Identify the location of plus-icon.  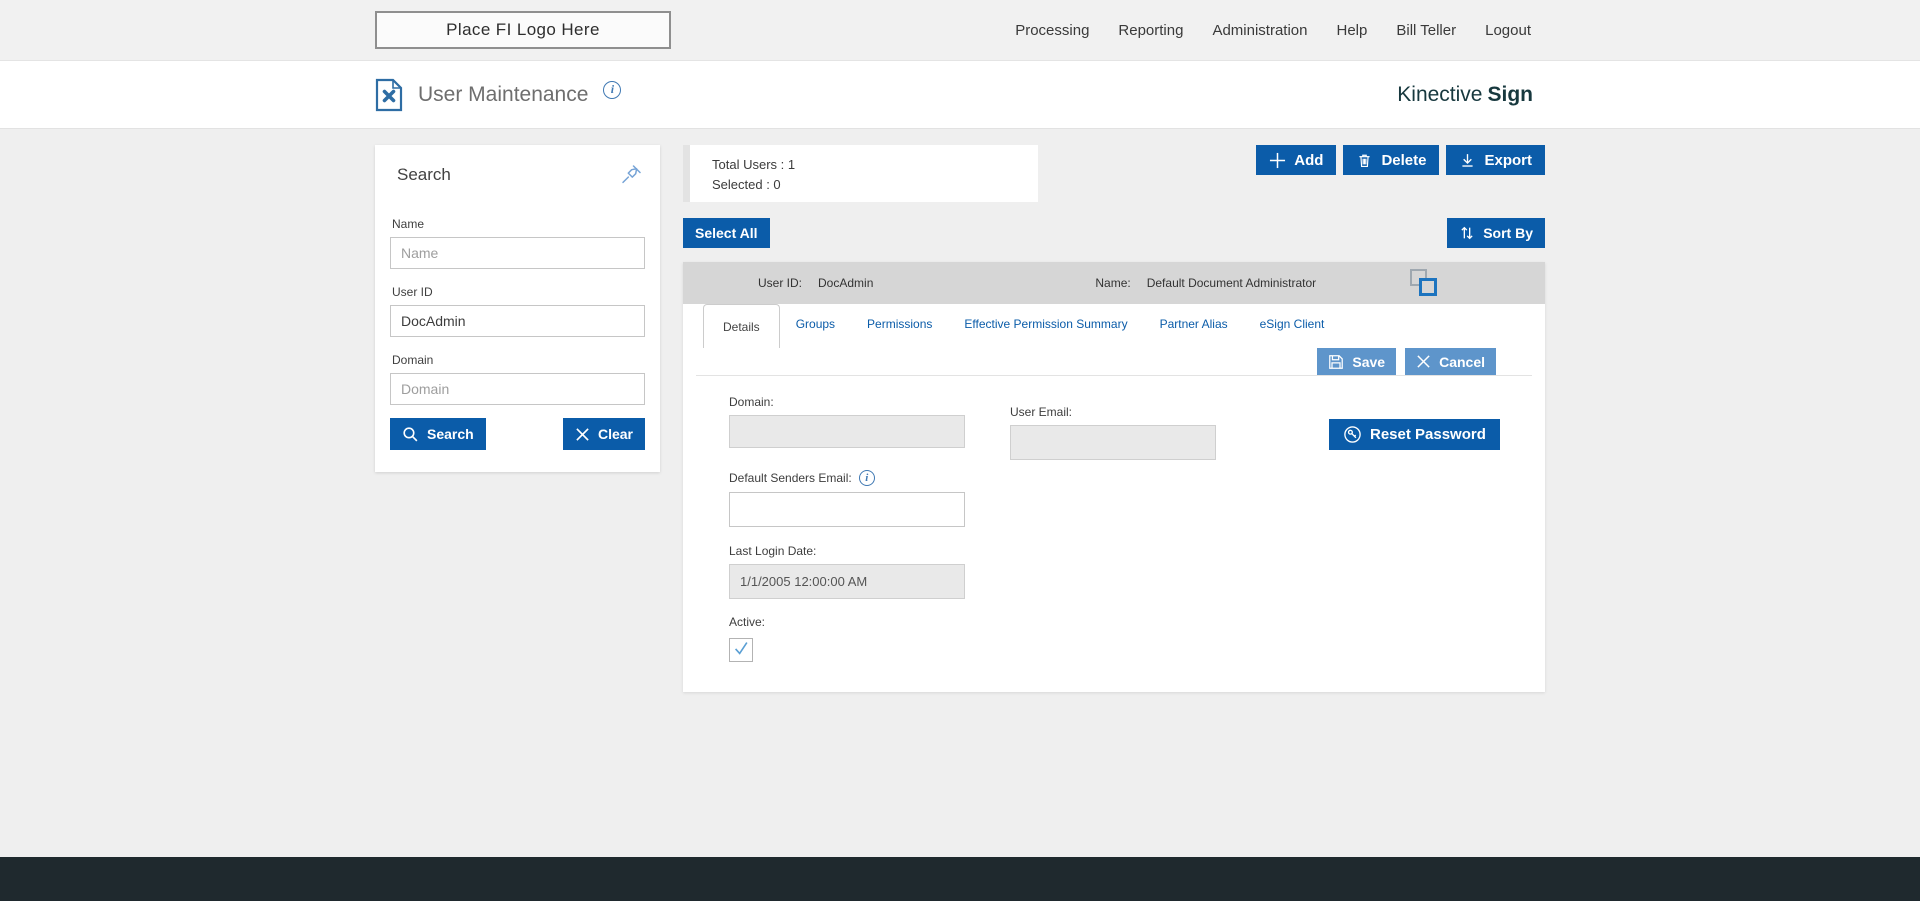
(1277, 160).